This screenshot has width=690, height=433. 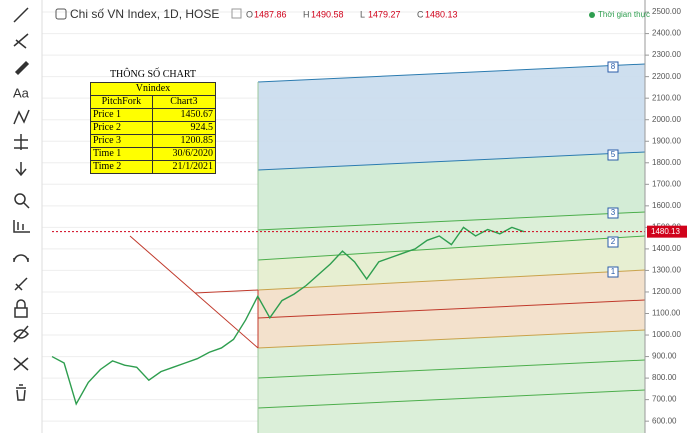 What do you see at coordinates (666, 270) in the screenshot?
I see `y-tick-label: 1300.00` at bounding box center [666, 270].